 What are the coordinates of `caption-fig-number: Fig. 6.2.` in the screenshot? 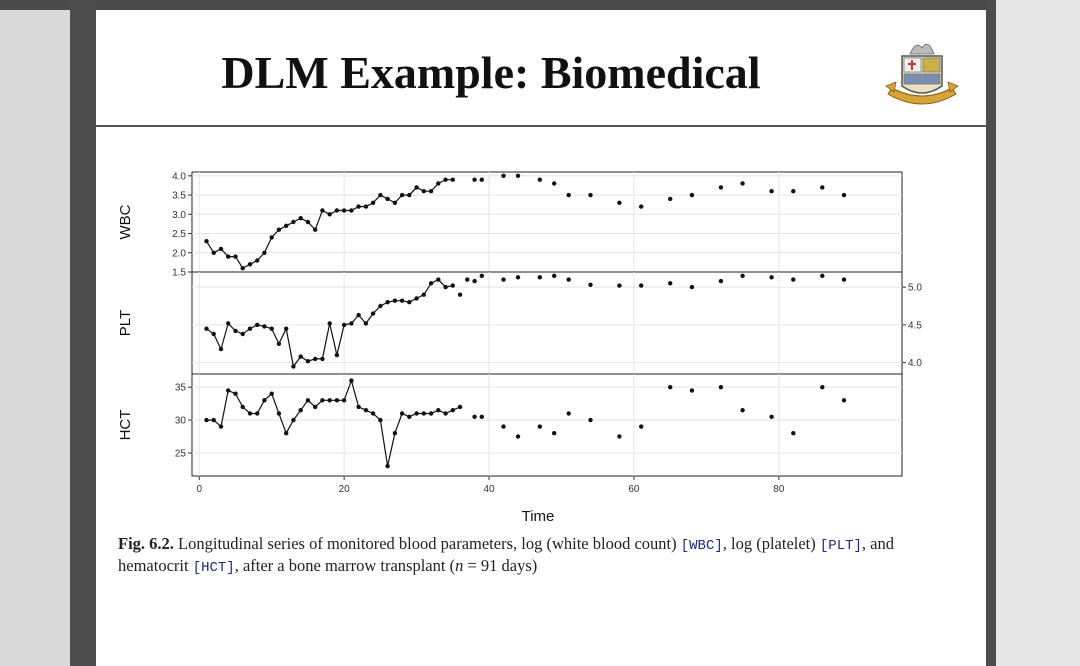 It's located at (146, 543).